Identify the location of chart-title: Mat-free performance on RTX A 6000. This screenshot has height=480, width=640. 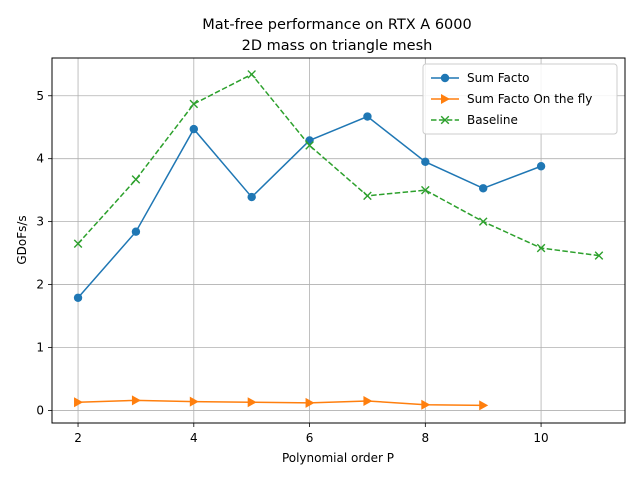
(337, 25).